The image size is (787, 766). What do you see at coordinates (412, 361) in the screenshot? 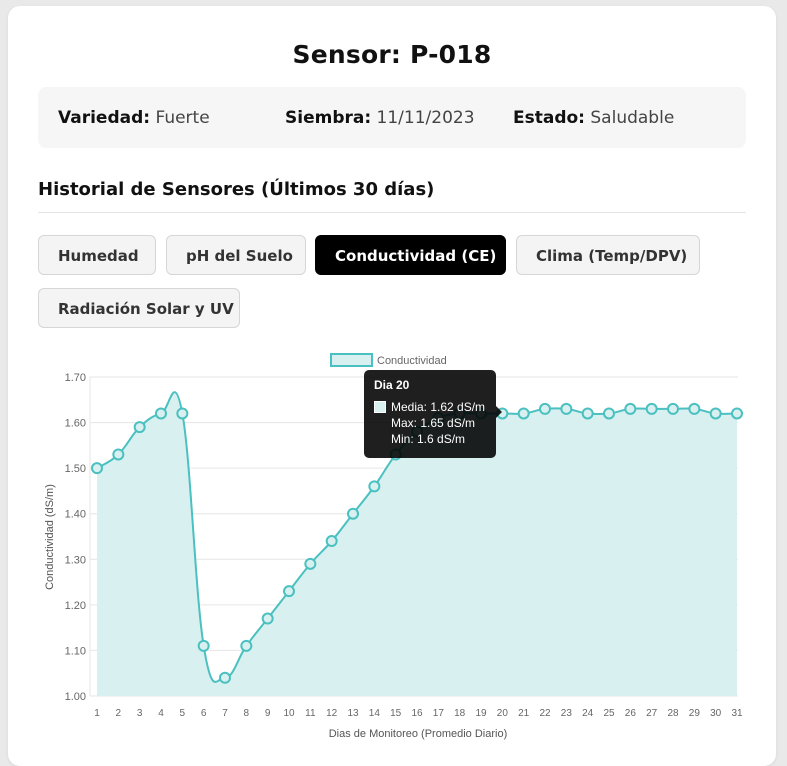
I see `legend-label: Conductividad` at bounding box center [412, 361].